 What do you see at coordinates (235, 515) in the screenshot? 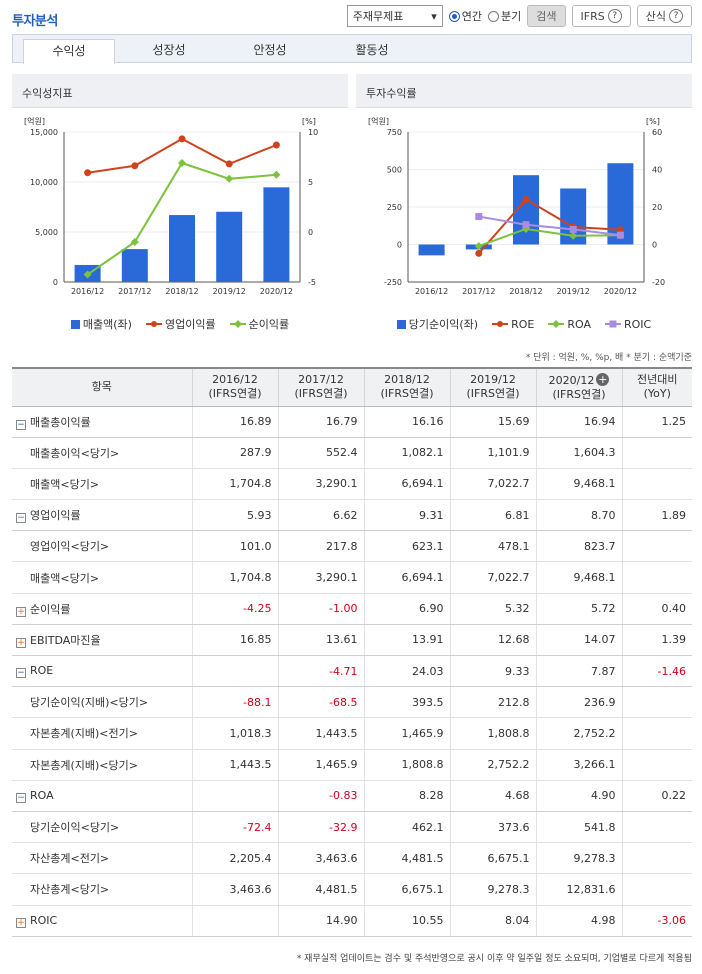
I see `table-cell: 5.93` at bounding box center [235, 515].